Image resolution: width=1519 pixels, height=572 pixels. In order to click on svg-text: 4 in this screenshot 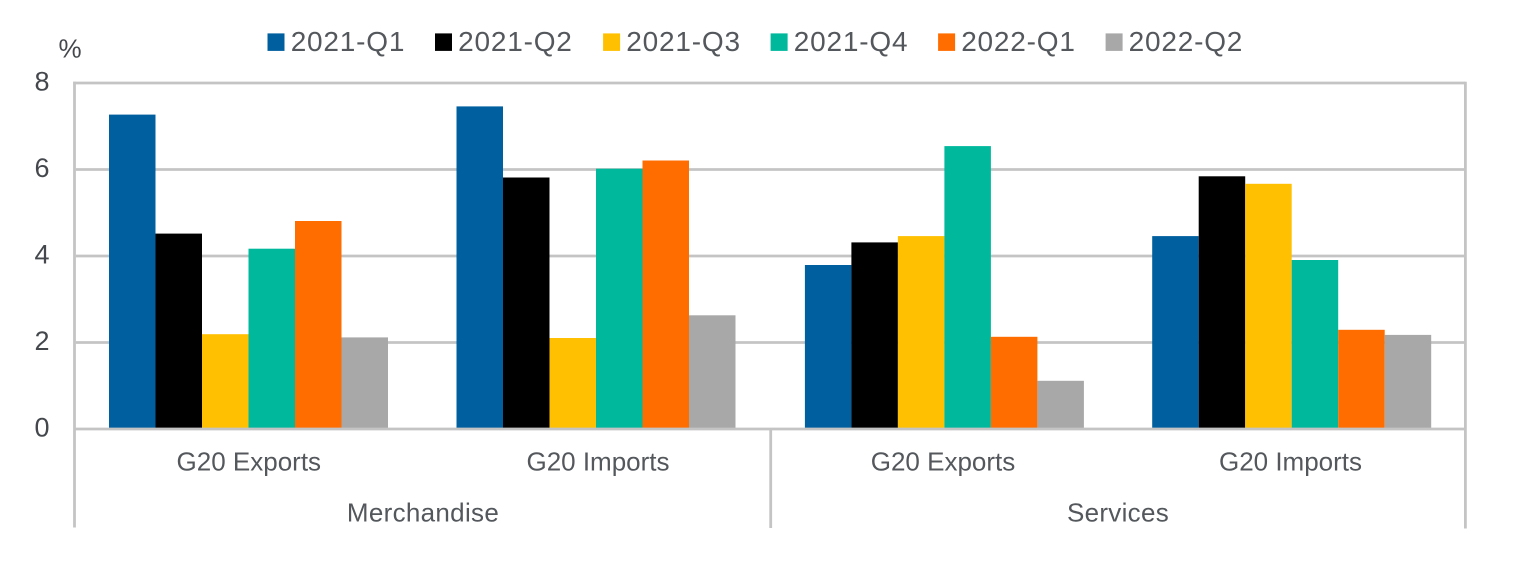, I will do `click(41, 255)`.